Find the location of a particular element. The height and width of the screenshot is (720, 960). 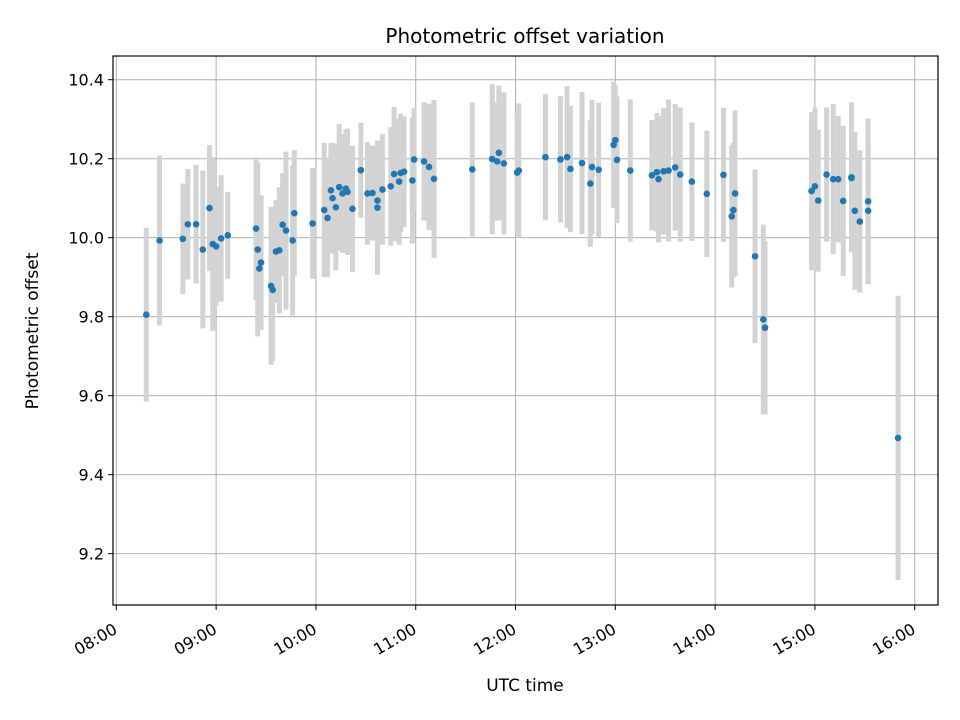

y-axis-title: Photometric offset is located at coordinates (33, 330).